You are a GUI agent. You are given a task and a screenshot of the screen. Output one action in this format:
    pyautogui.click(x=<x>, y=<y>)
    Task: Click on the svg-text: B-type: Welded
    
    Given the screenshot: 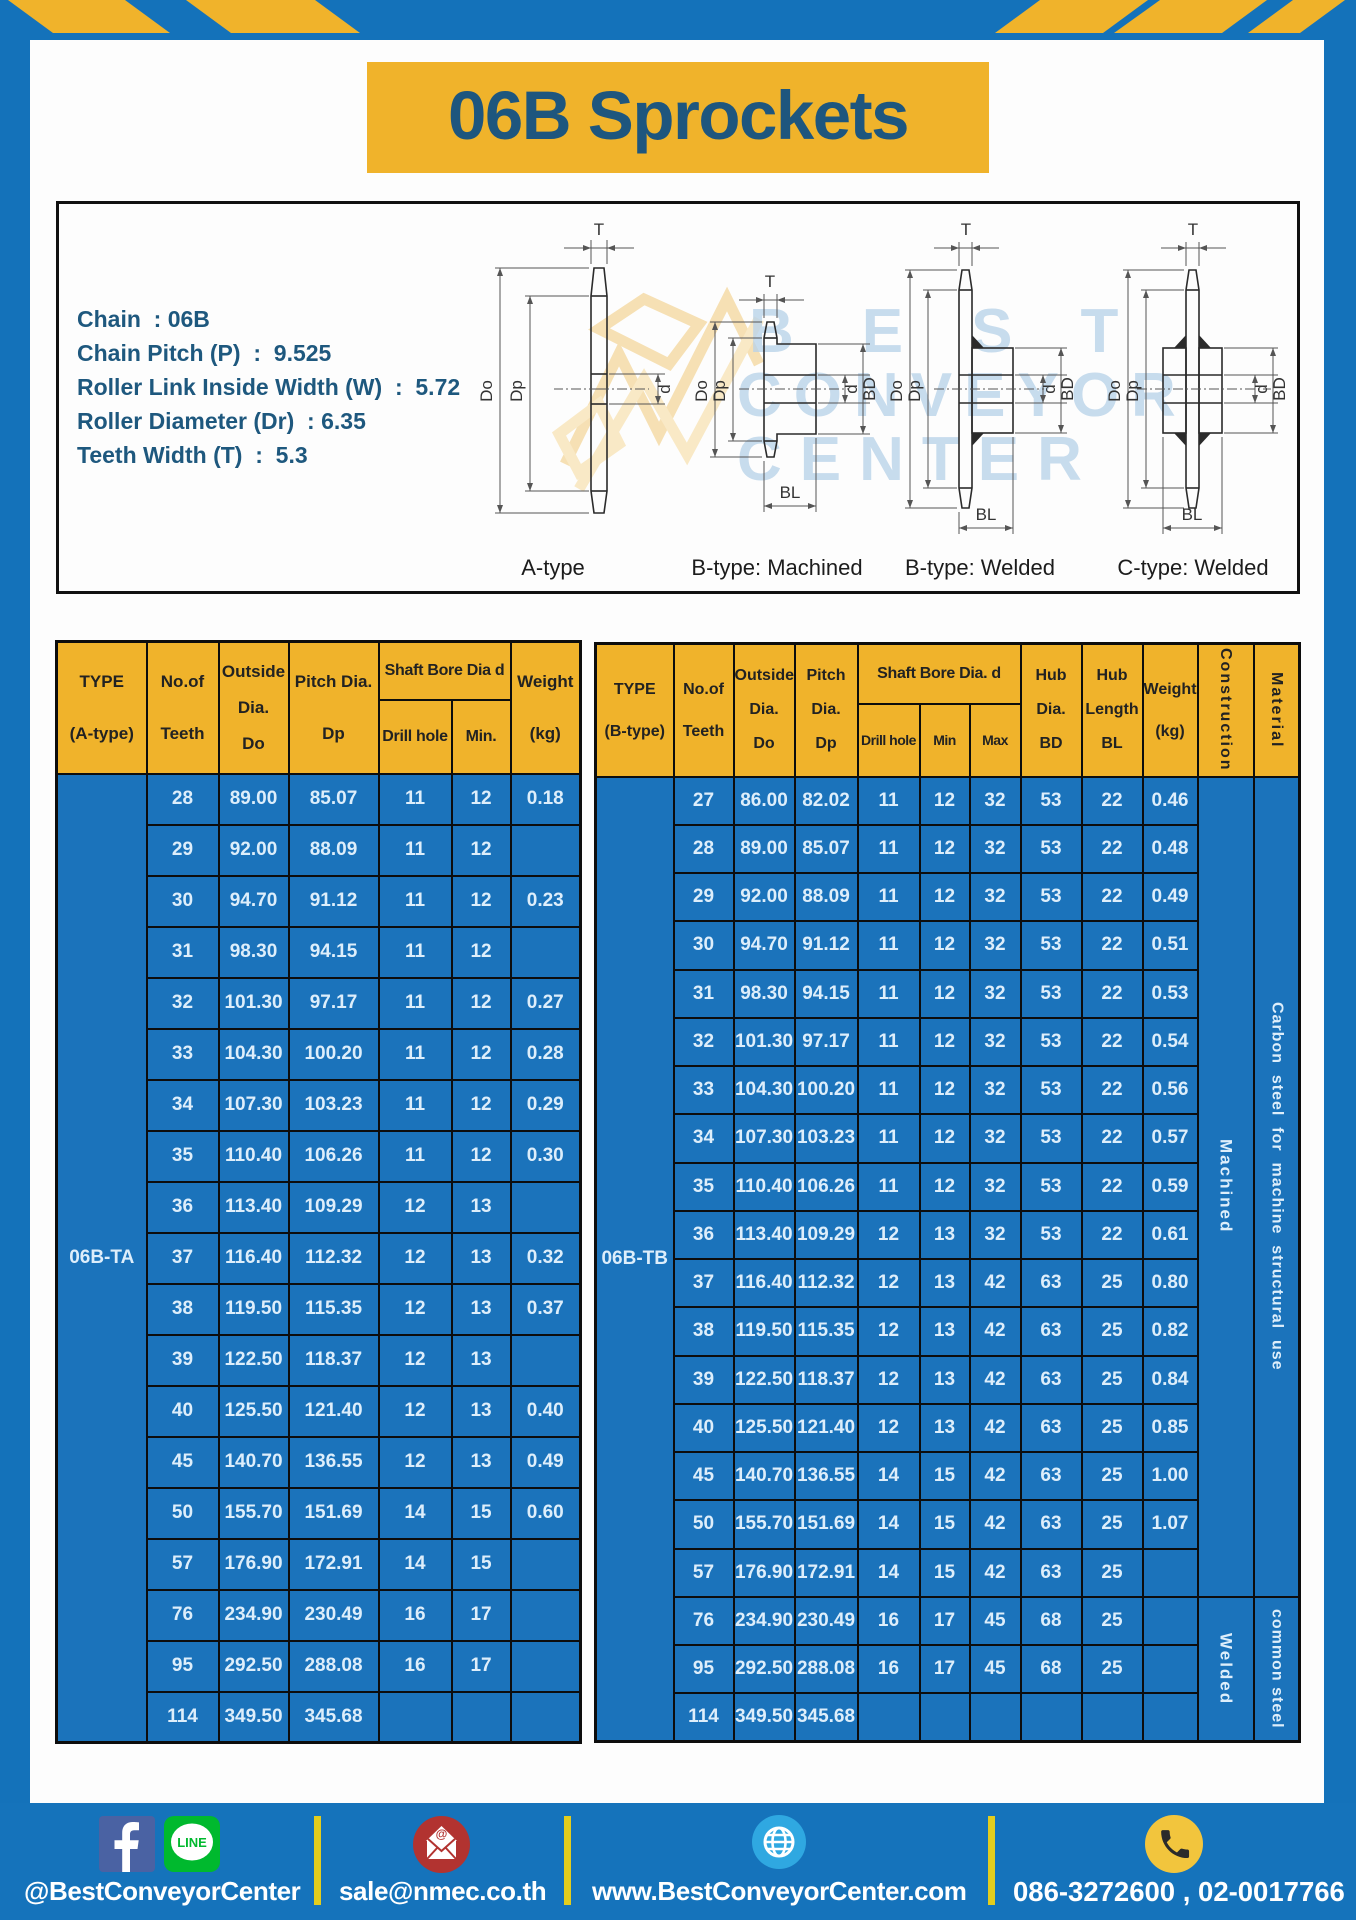 What is the action you would take?
    pyautogui.click(x=980, y=567)
    